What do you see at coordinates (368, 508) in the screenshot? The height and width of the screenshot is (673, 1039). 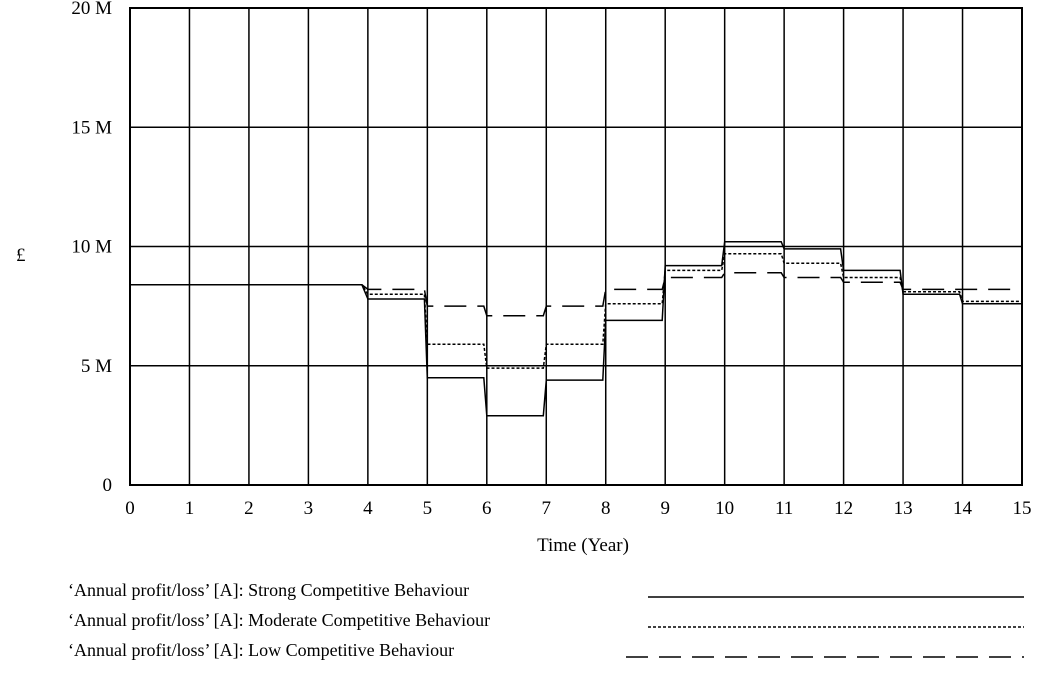 I see `x-tick-label: 4` at bounding box center [368, 508].